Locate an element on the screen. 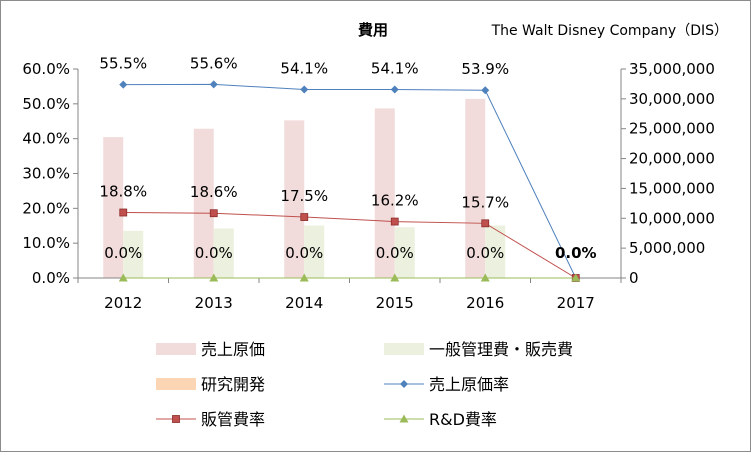 The width and height of the screenshot is (751, 456). bar-1-2015 is located at coordinates (384, 193).